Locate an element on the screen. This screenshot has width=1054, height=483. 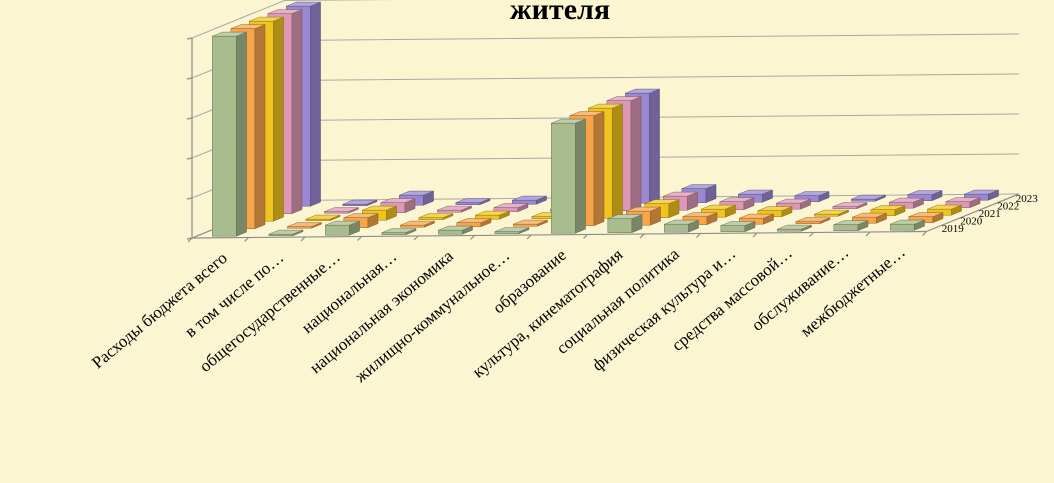
series-label: 2021 is located at coordinates (990, 214).